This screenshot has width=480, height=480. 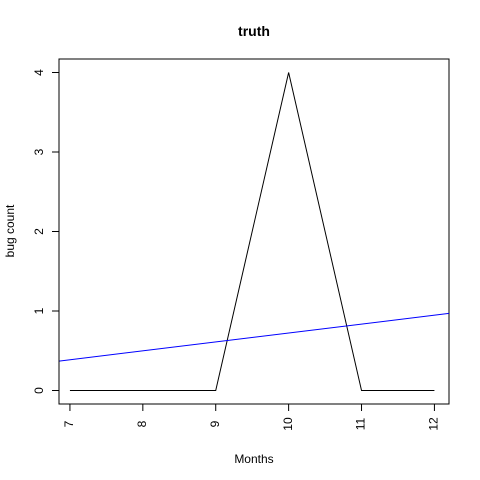 What do you see at coordinates (39, 151) in the screenshot?
I see `y-tick-label-3: 3` at bounding box center [39, 151].